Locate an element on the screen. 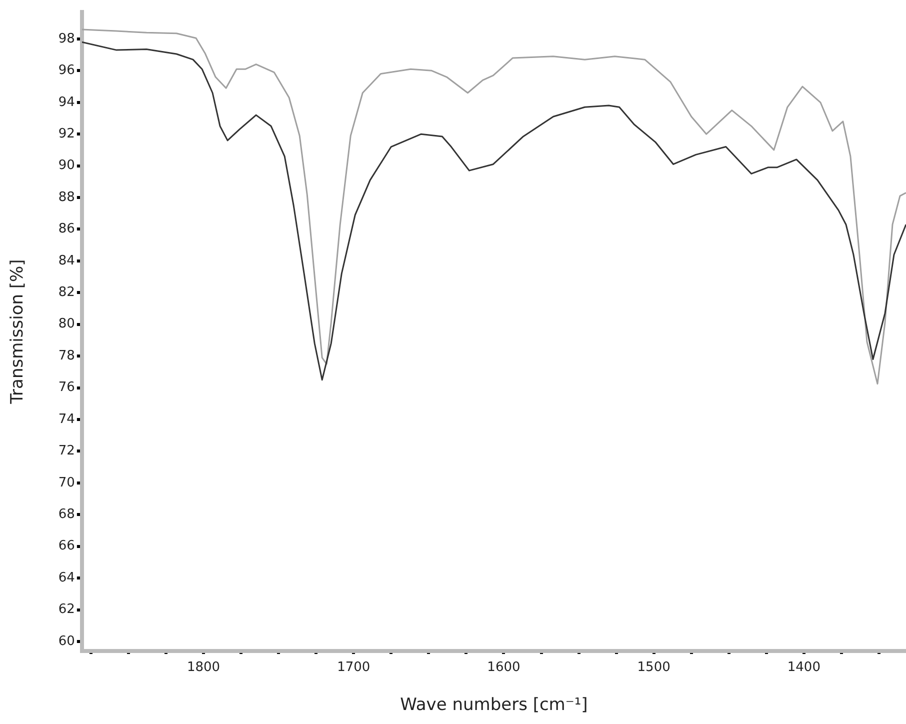 The image size is (906, 724). y-tick-label: 96 is located at coordinates (66, 70).